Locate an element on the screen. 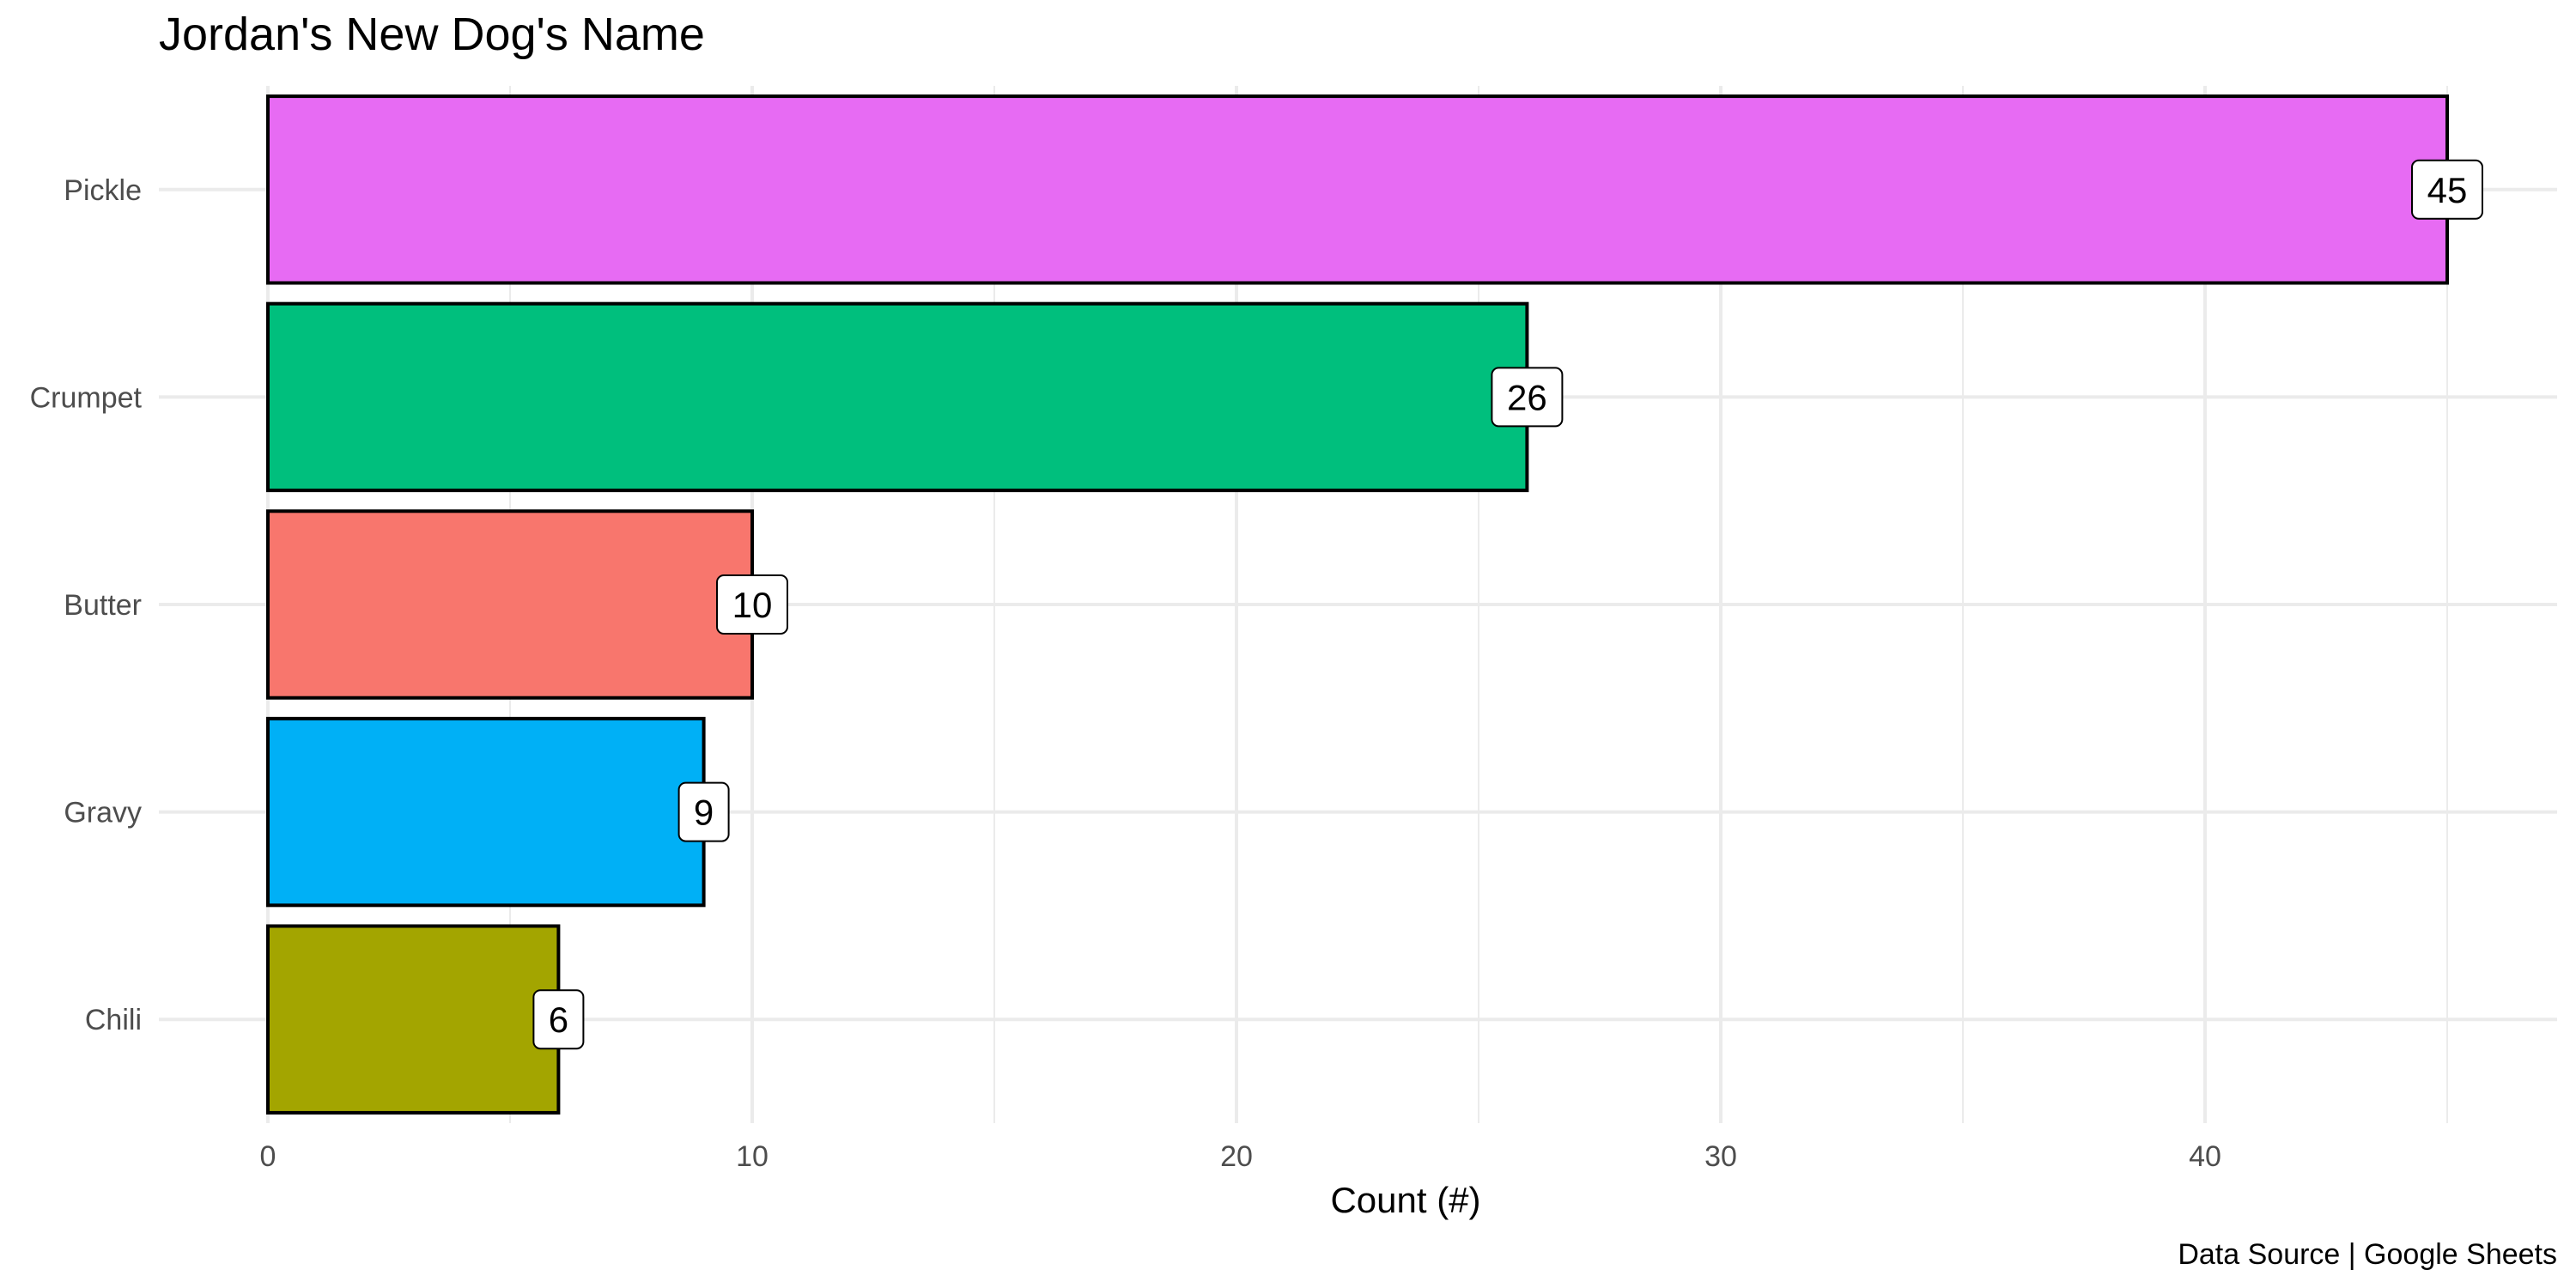 Image resolution: width=2576 pixels, height=1288 pixels. y-category-label: Pickle is located at coordinates (103, 191).